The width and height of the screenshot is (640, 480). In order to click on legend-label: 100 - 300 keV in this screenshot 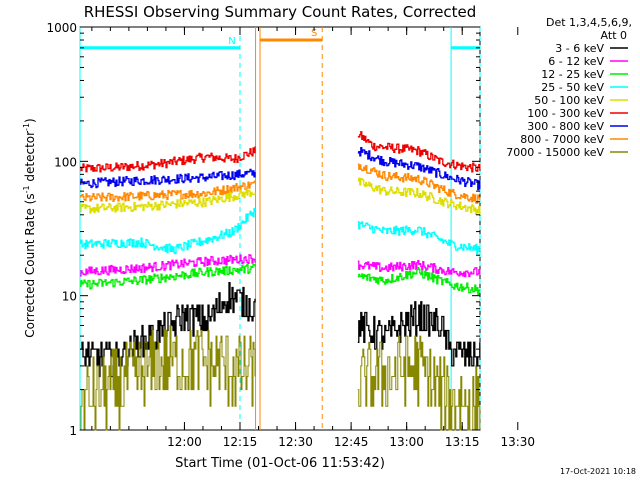, I will do `click(565, 113)`.